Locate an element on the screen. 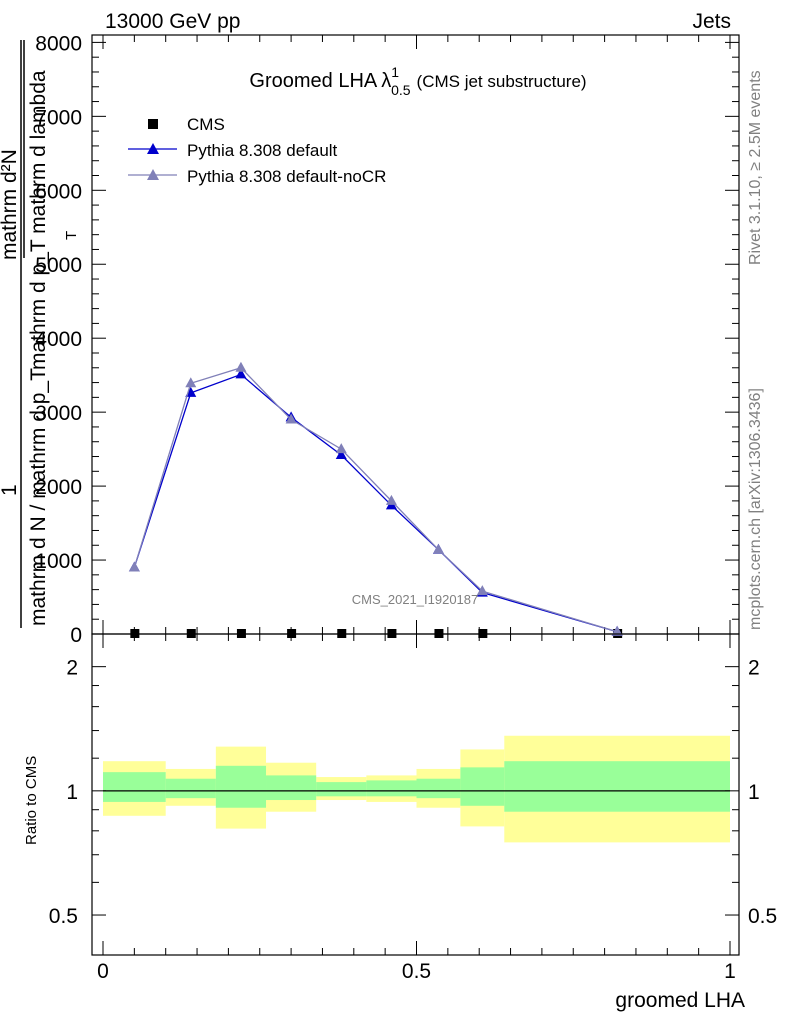  header-left-label: 13000 GeV pp is located at coordinates (172, 21).